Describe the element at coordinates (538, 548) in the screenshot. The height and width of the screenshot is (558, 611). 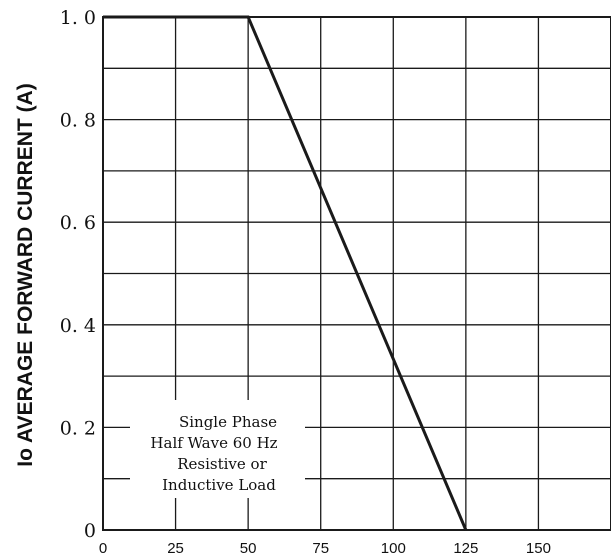
I see `x-tick-label: 150` at that location.